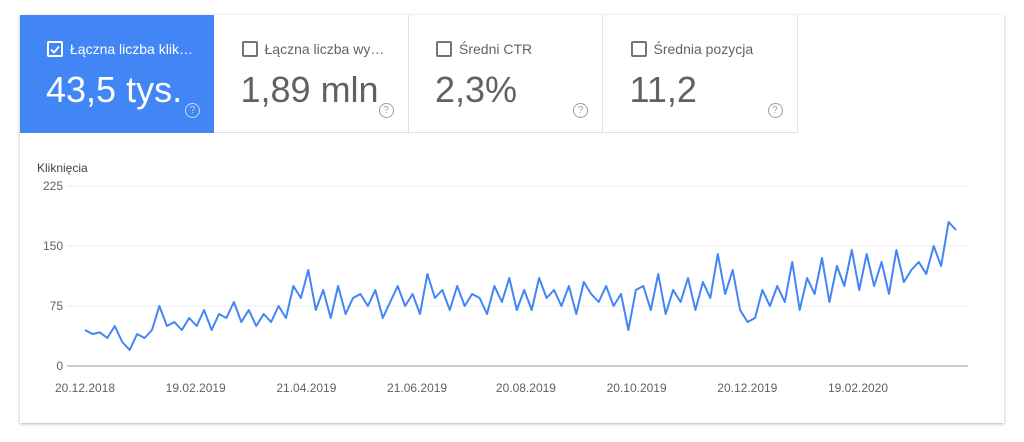 This screenshot has height=442, width=1024. What do you see at coordinates (703, 49) in the screenshot?
I see `metric-label-text: Średnia pozycja` at bounding box center [703, 49].